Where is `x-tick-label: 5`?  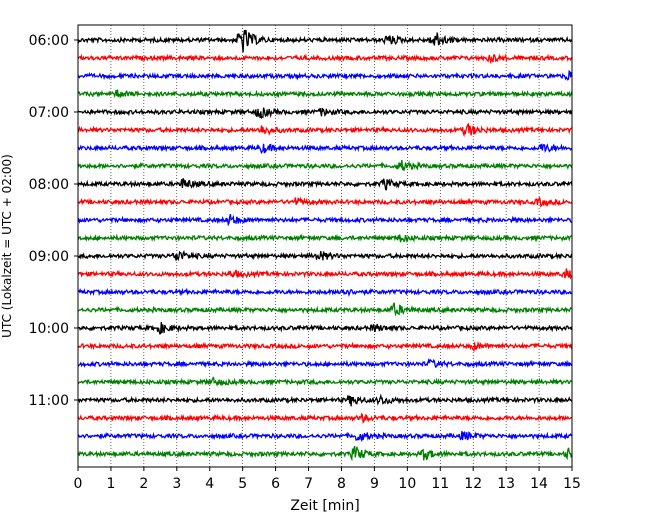 x-tick-label: 5 is located at coordinates (242, 484).